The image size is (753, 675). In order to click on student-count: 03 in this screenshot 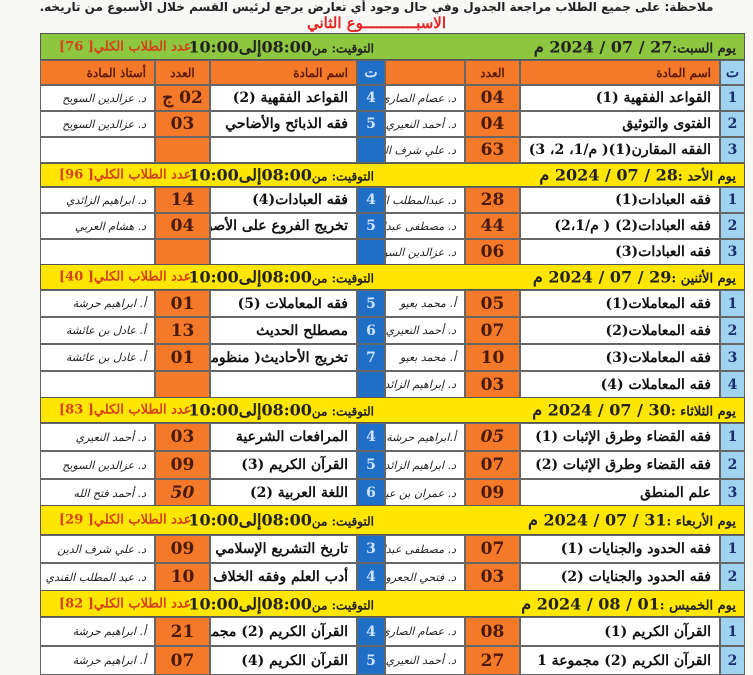, I will do `click(182, 124)`.